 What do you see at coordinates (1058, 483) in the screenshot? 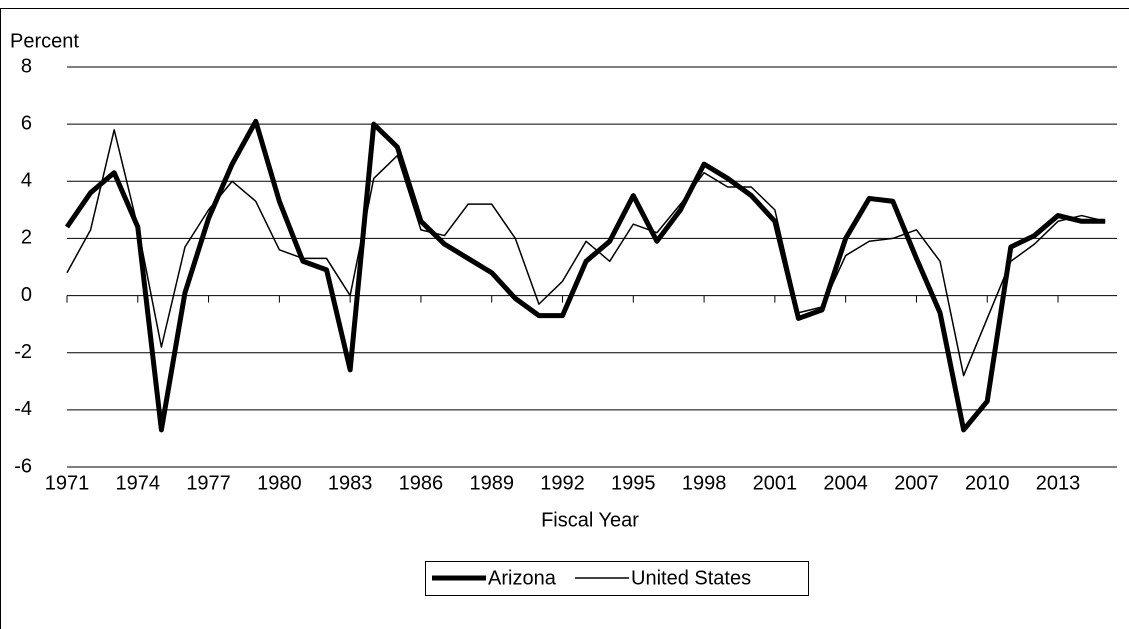
I see `x-tick-label: 2013` at bounding box center [1058, 483].